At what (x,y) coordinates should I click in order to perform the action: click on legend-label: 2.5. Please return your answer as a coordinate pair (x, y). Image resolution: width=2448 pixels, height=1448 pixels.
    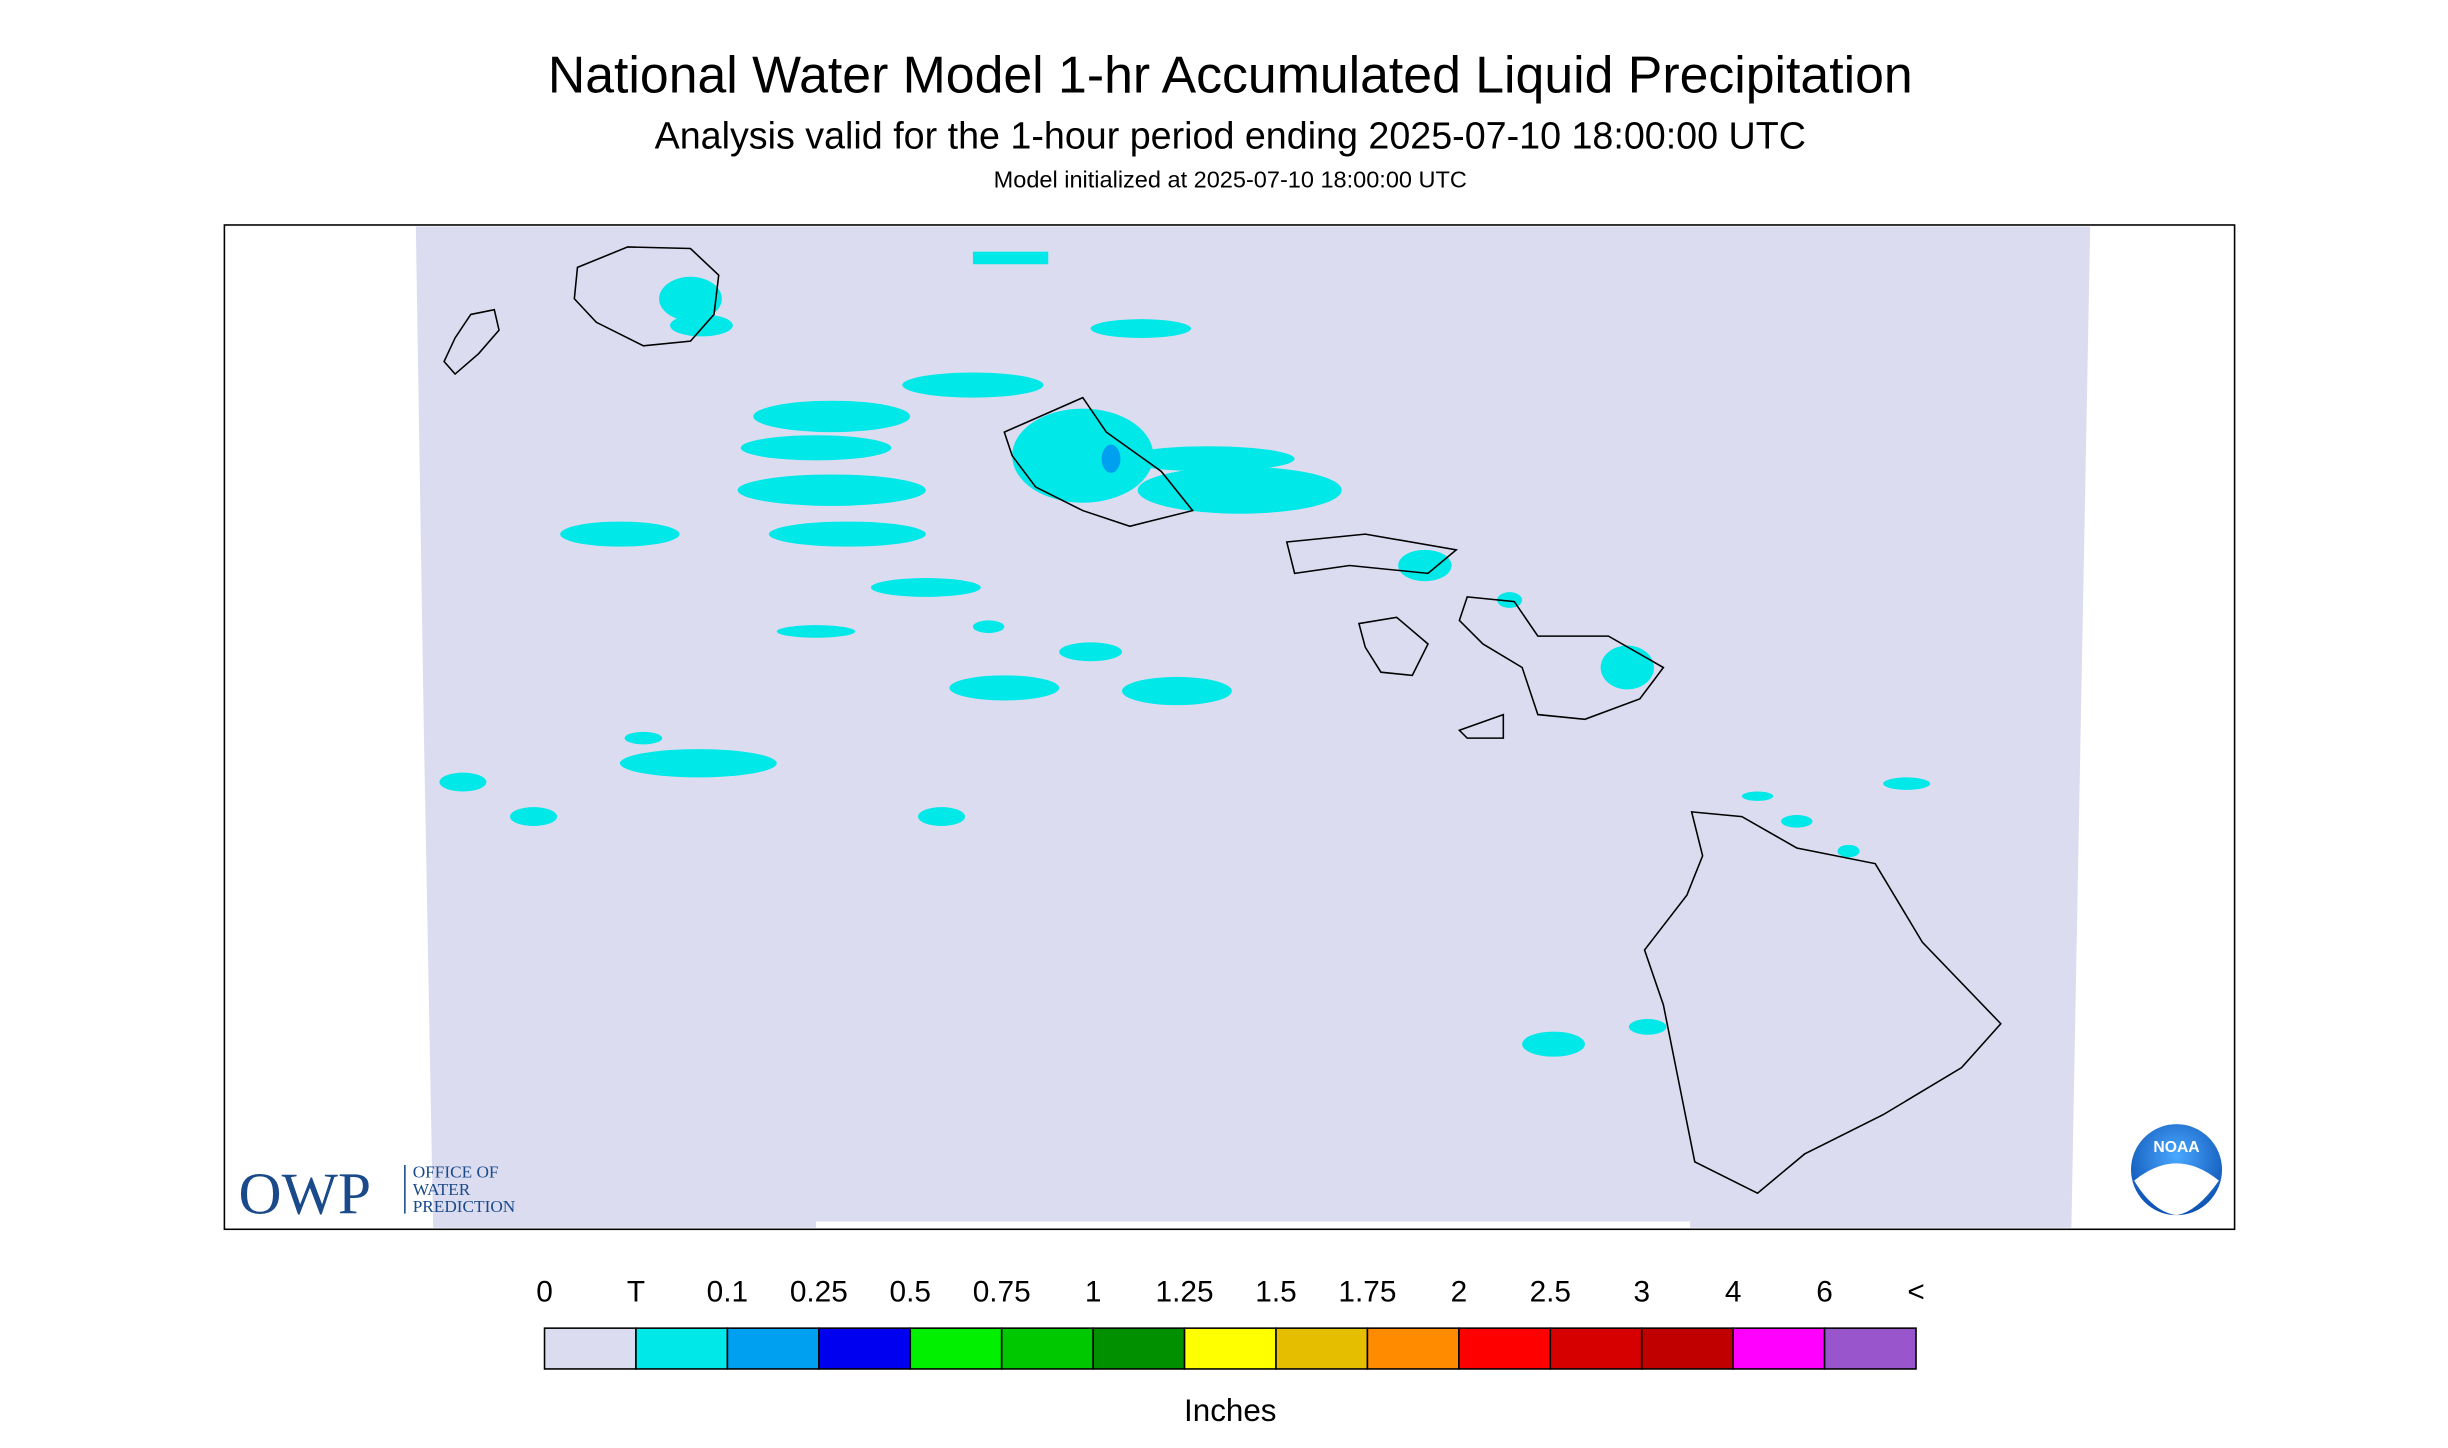
    Looking at the image, I should click on (1550, 1292).